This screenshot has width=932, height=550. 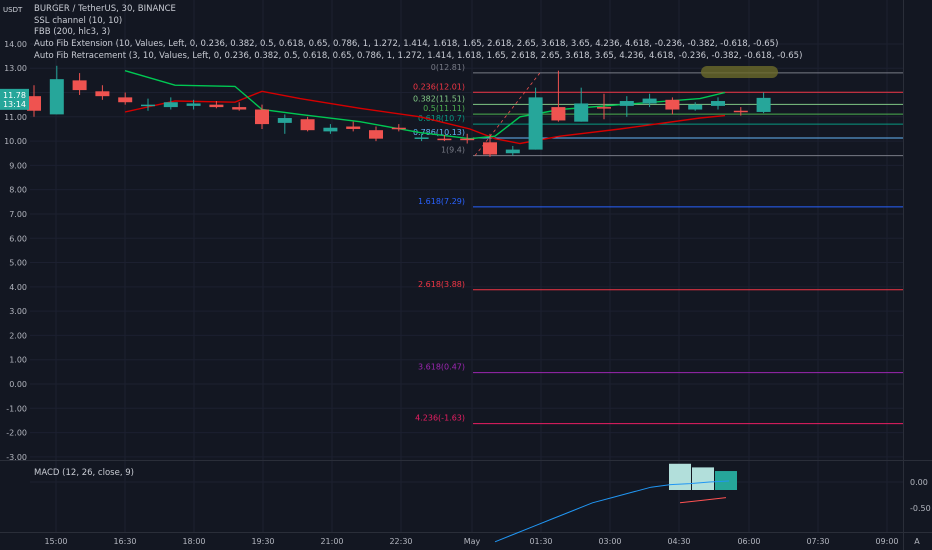 What do you see at coordinates (55, 541) in the screenshot?
I see `time-axis-label: 15:00` at bounding box center [55, 541].